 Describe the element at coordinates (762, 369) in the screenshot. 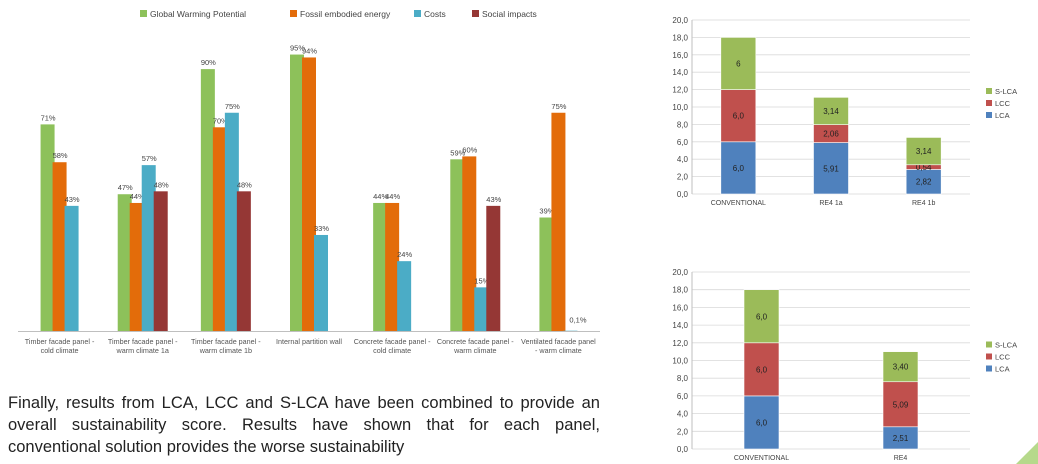

I see `bottom-segment-label-0-1: 6,0` at that location.